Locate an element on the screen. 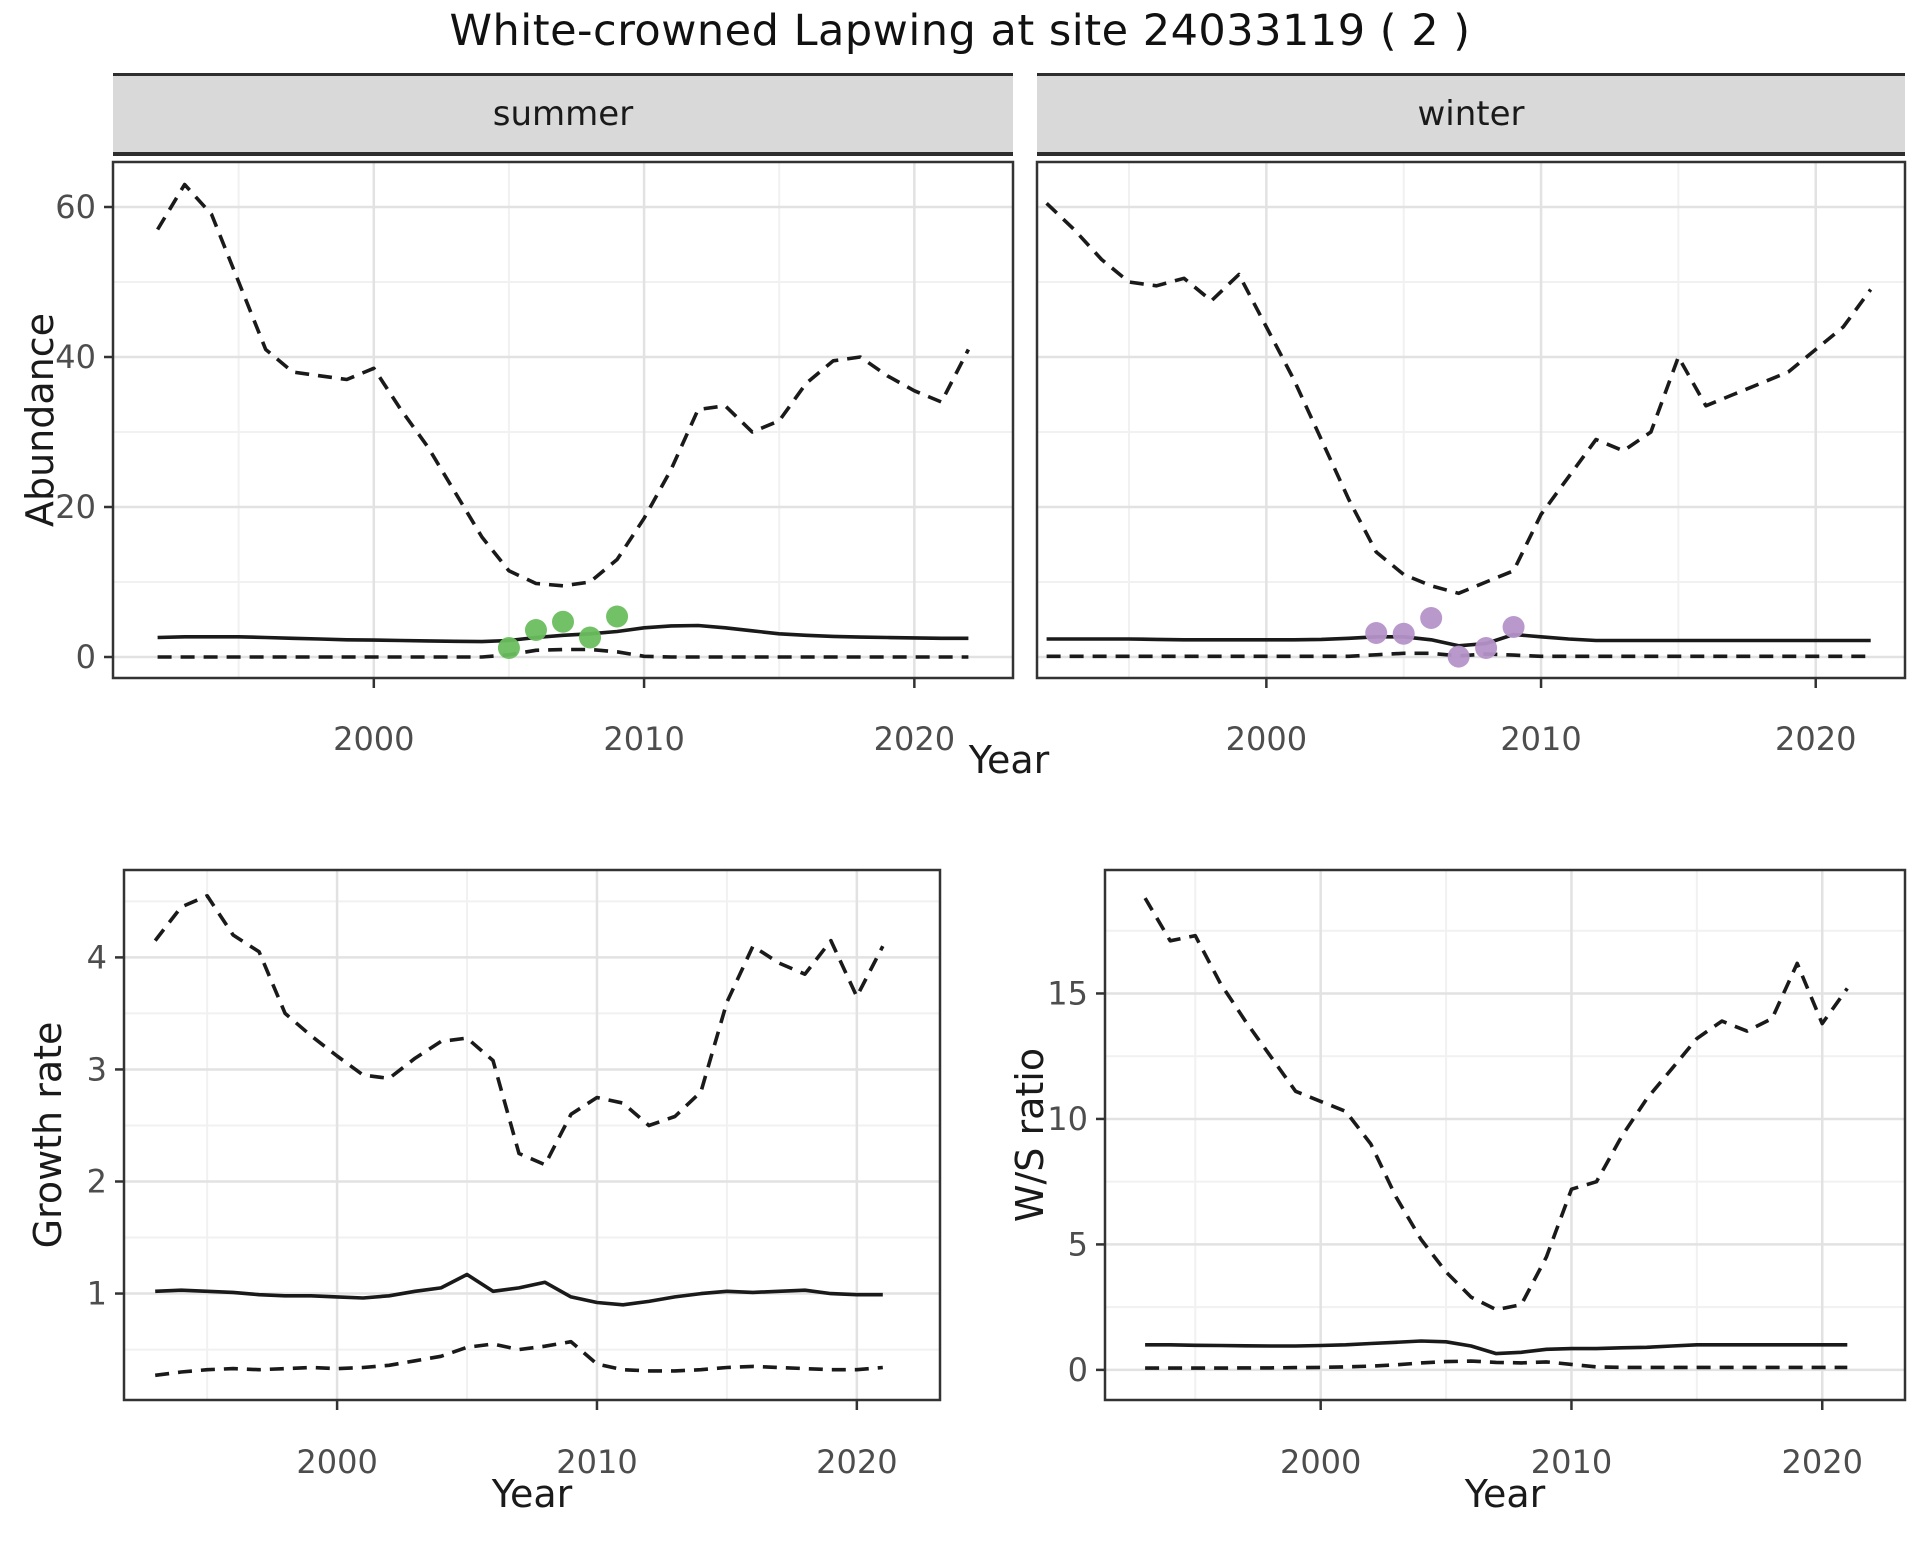 The height and width of the screenshot is (1560, 1920). abundance_summer-median-line is located at coordinates (563, 633).